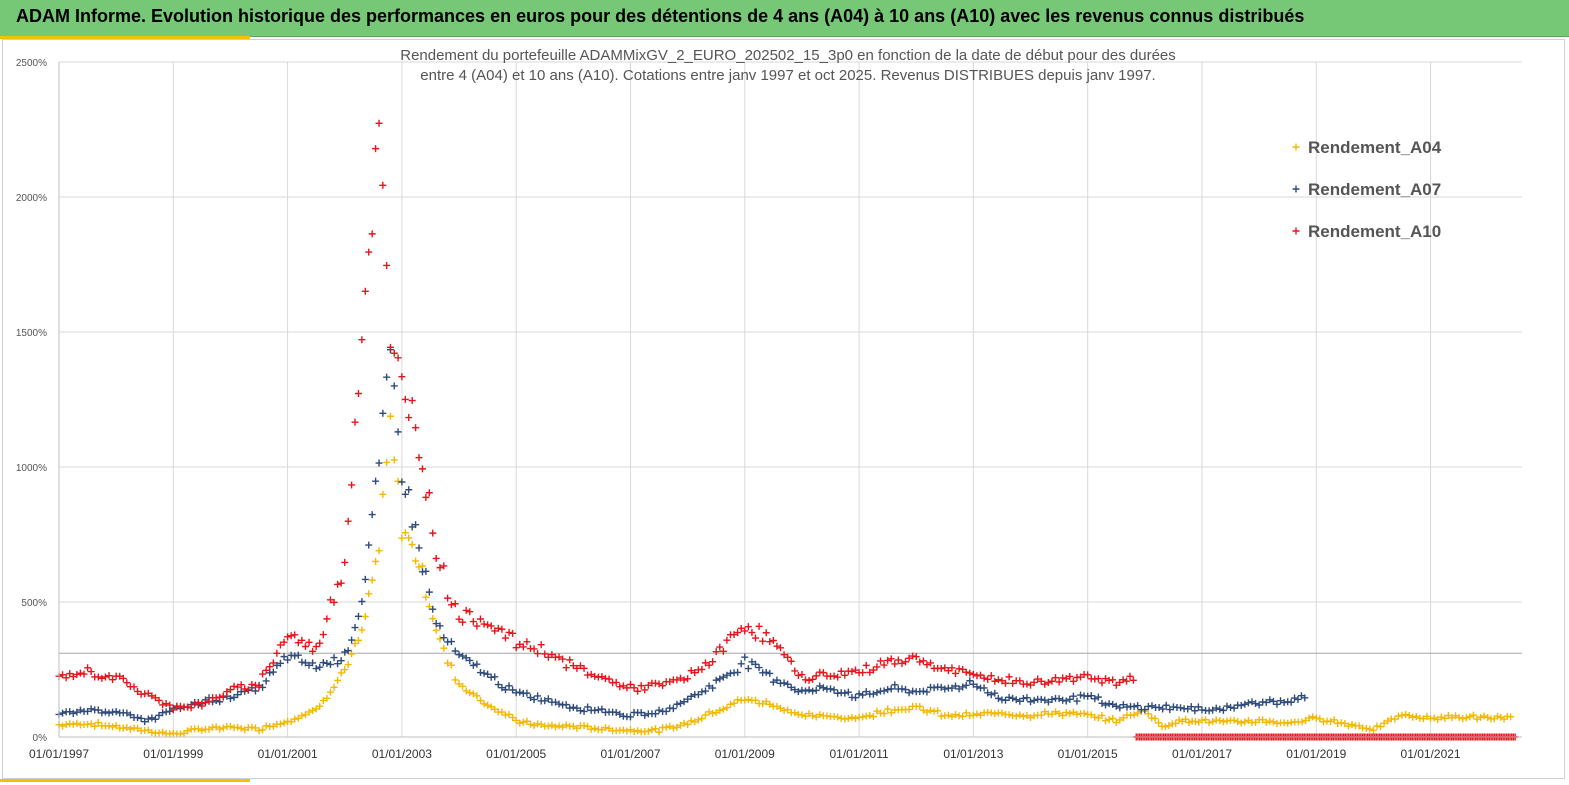 The width and height of the screenshot is (1569, 785). Describe the element at coordinates (1296, 189) in the screenshot. I see `legend-marker` at that location.